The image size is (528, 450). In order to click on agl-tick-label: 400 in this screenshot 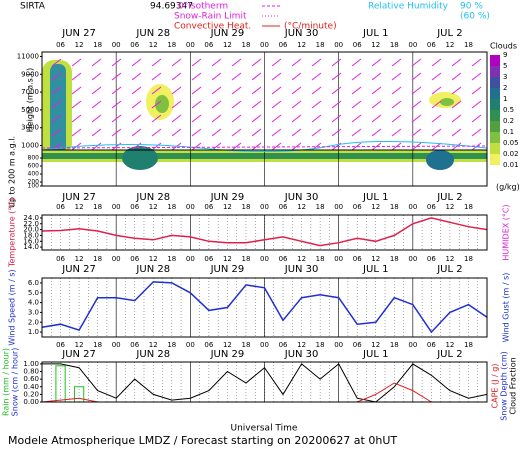, I will do `click(34, 174)`.